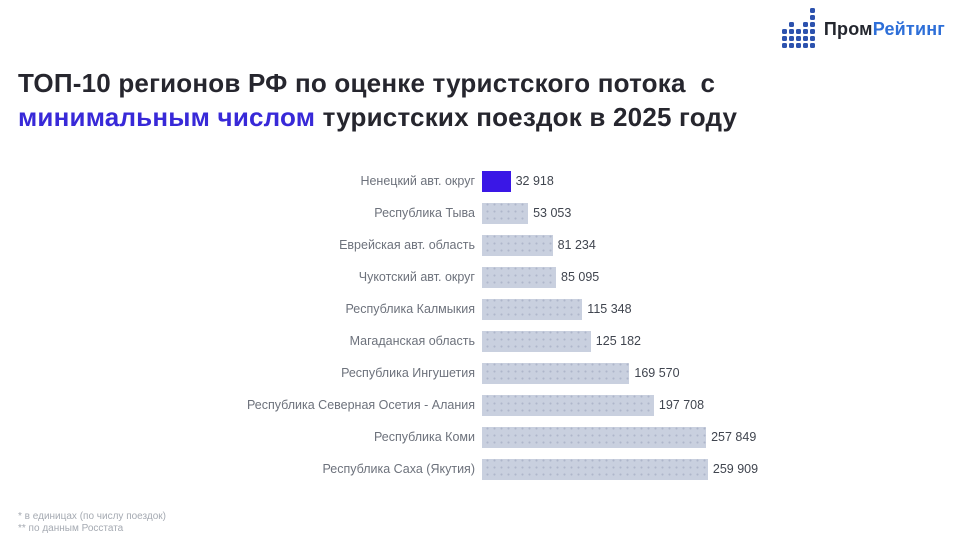  Describe the element at coordinates (478, 437) in the screenshot. I see `chart-row: Республика Коми 257 849` at that location.